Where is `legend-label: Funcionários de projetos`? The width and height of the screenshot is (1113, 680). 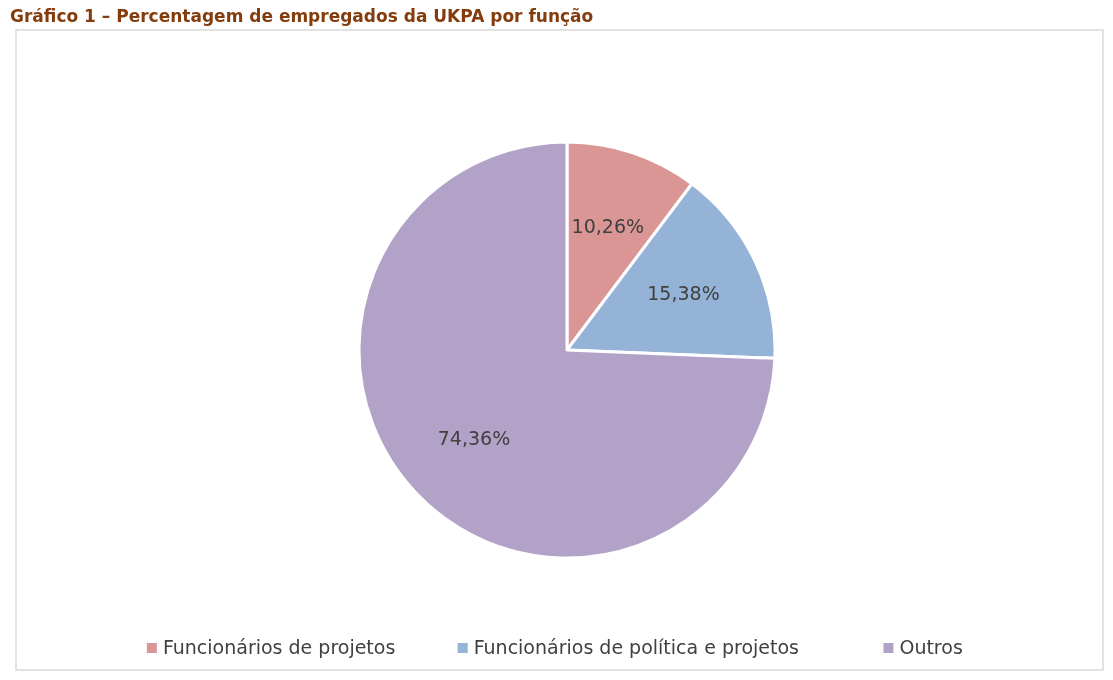
legend-label: Funcionários de projetos is located at coordinates (279, 646).